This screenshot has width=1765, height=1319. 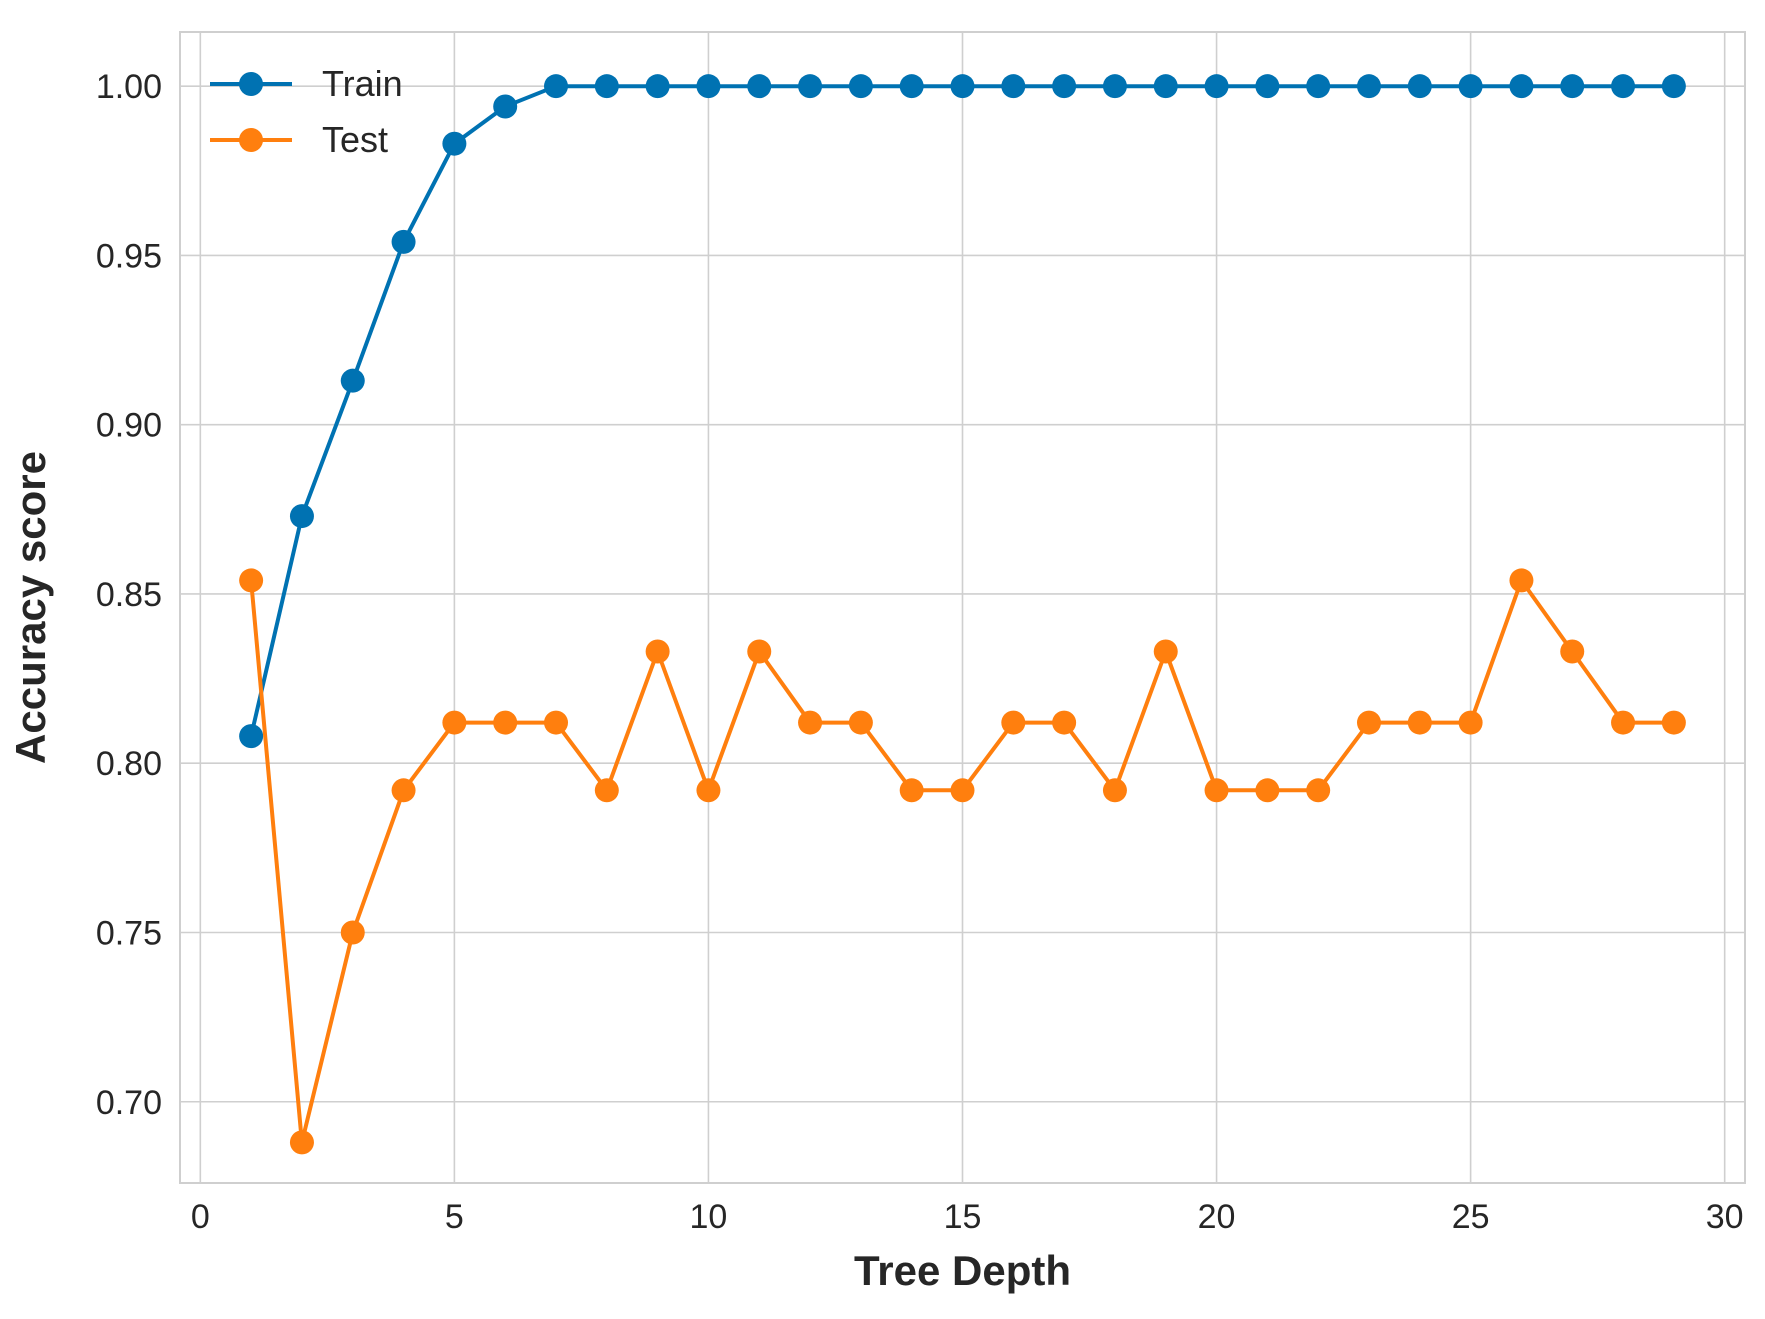 What do you see at coordinates (709, 1217) in the screenshot?
I see `x-tick-label: 10` at bounding box center [709, 1217].